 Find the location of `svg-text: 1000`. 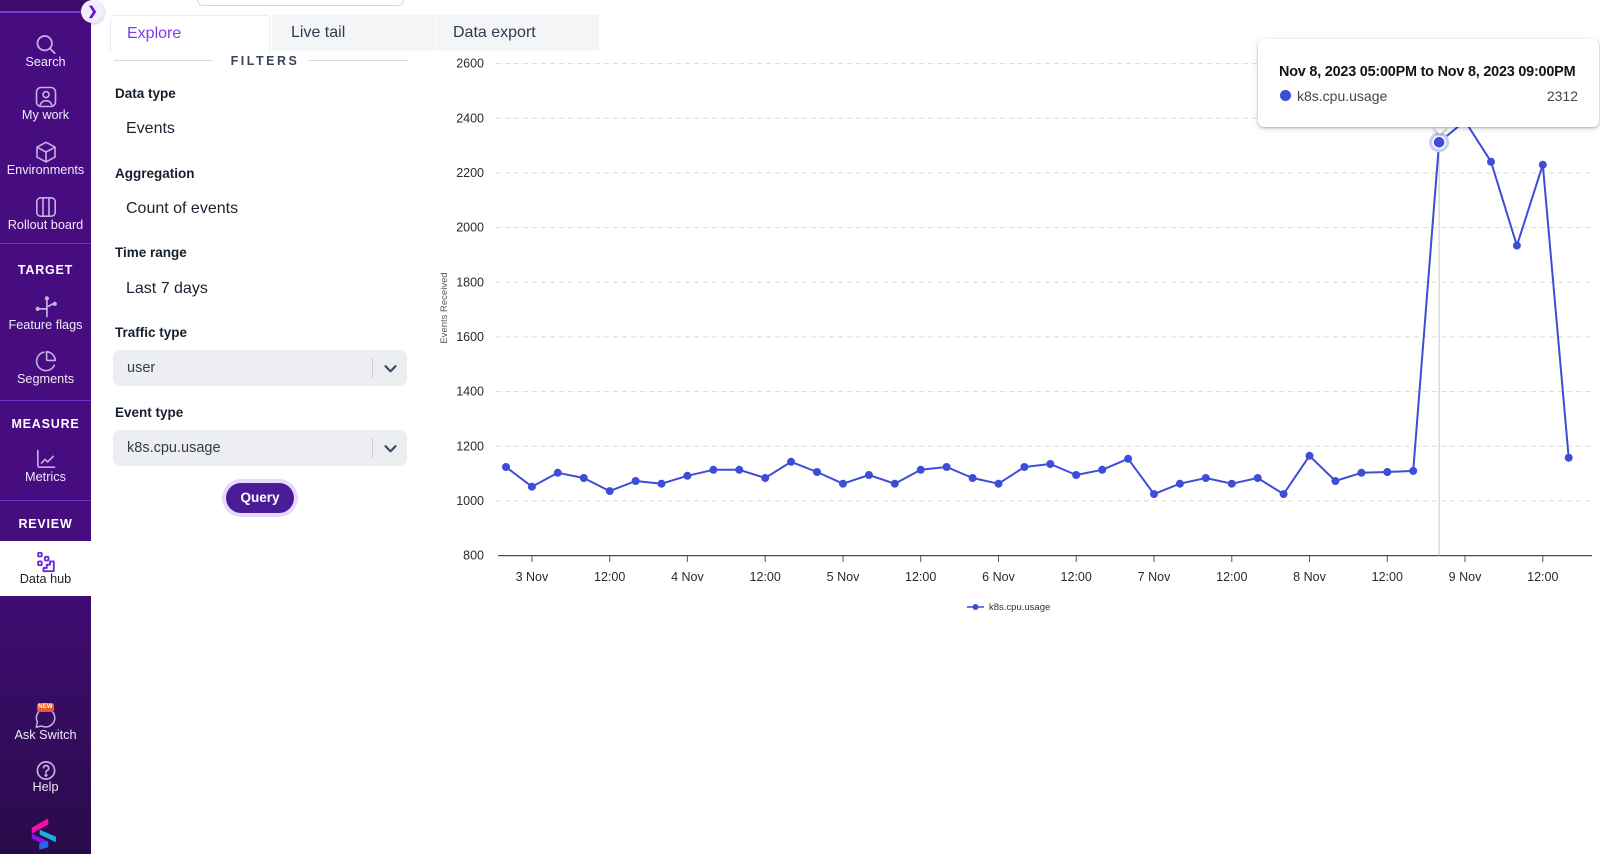

svg-text: 1000 is located at coordinates (470, 501).